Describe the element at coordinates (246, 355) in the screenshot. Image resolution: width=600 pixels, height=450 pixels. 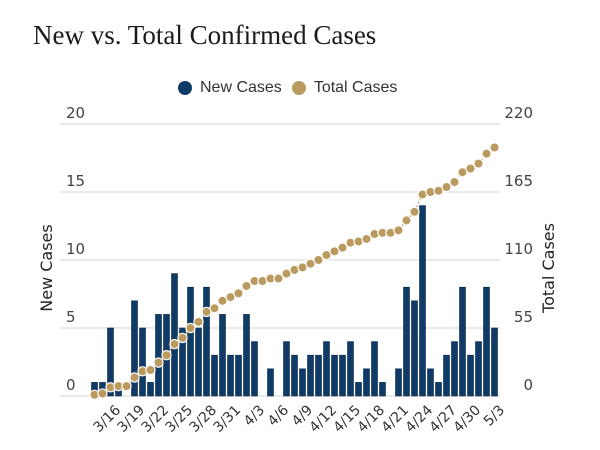
I see `bar-new-cases-4/2` at that location.